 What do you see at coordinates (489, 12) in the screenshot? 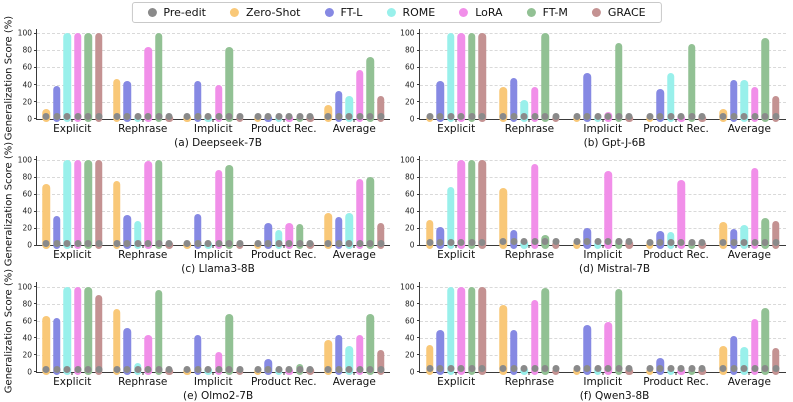
I see `legend-label: LoRA` at bounding box center [489, 12].